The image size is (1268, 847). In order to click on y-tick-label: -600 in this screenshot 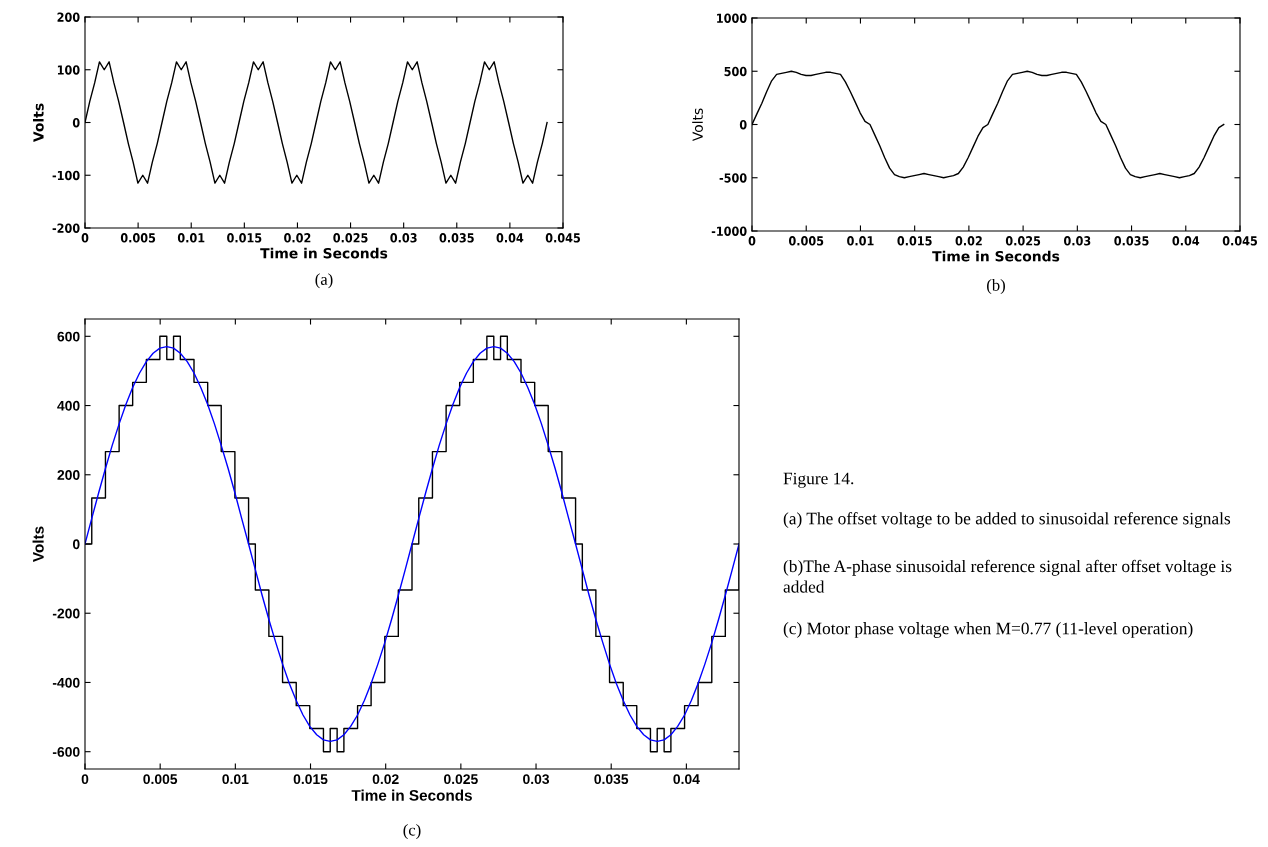, I will do `click(66, 752)`.